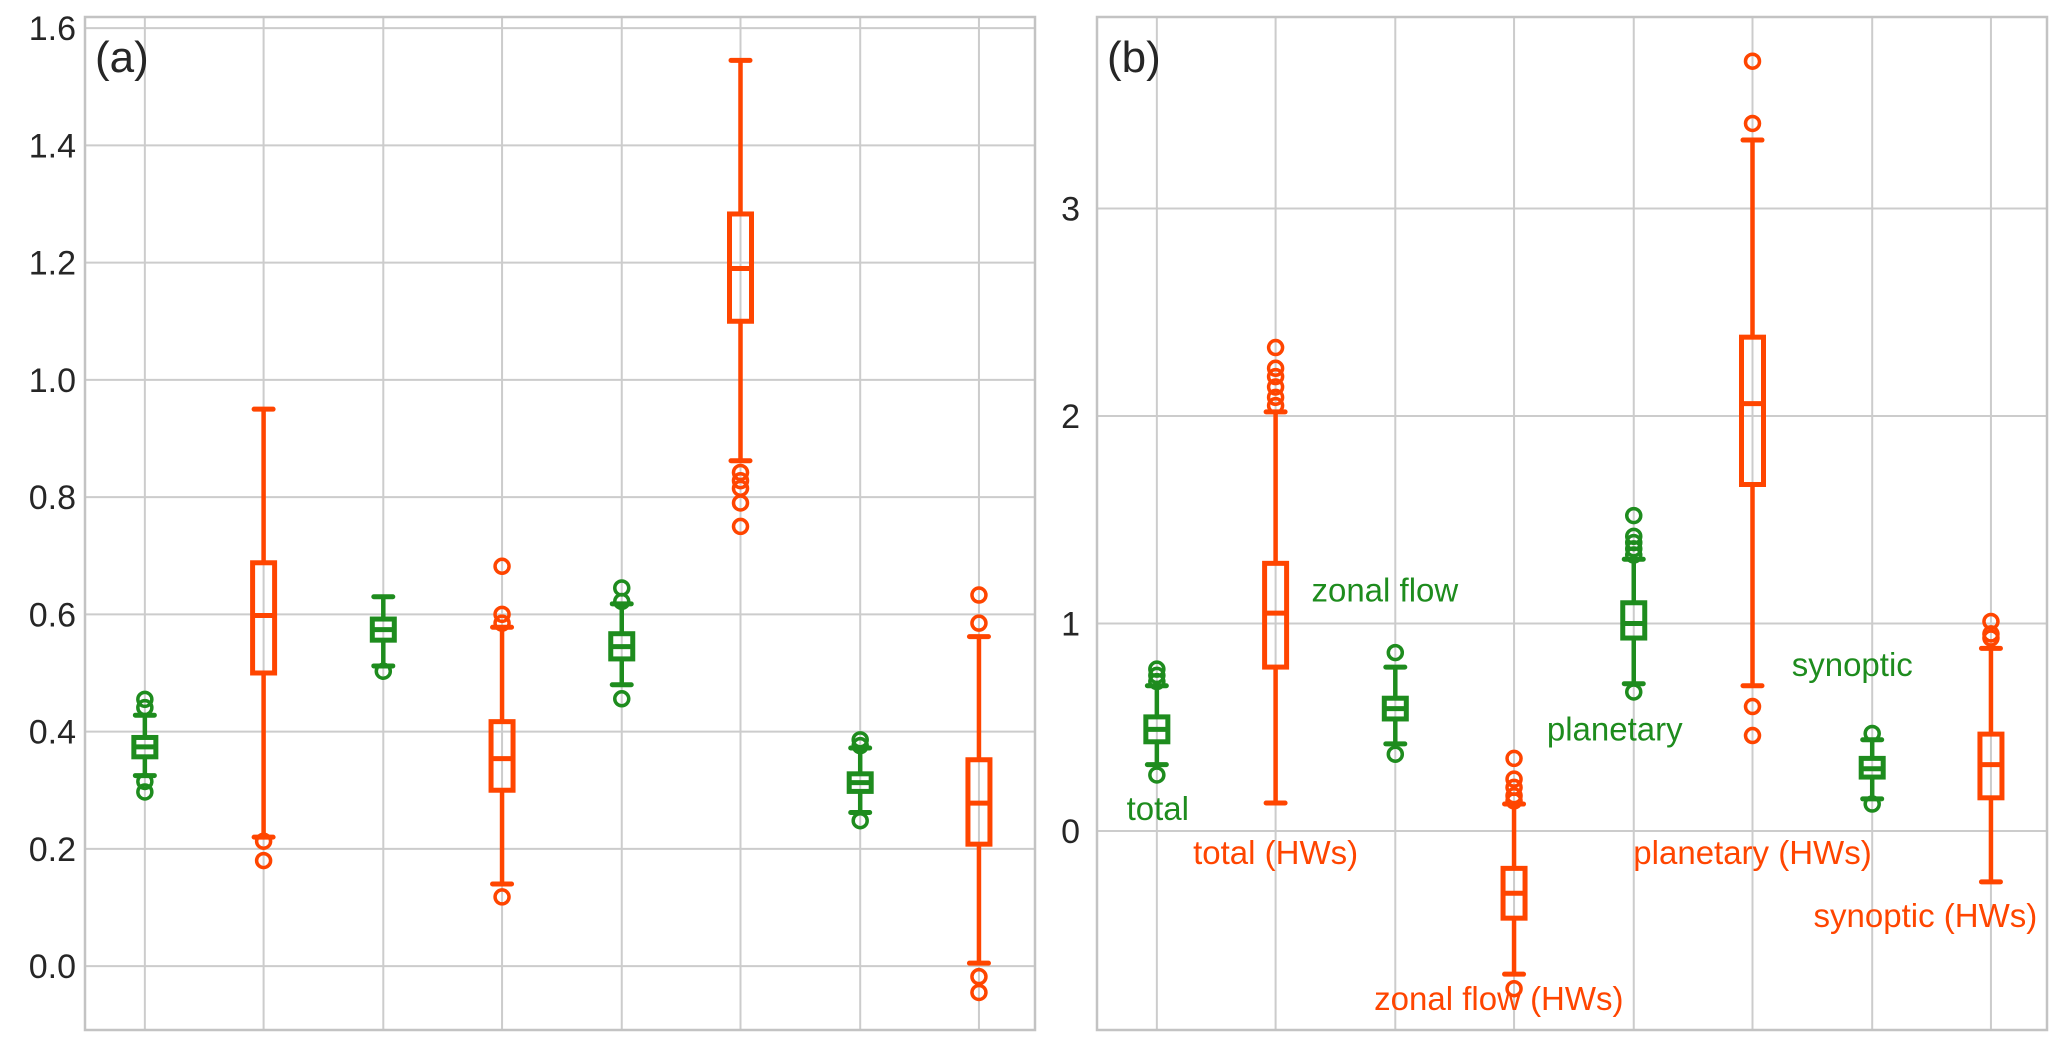  Describe the element at coordinates (1134, 57) in the screenshot. I see `panel-tag: (b)` at that location.